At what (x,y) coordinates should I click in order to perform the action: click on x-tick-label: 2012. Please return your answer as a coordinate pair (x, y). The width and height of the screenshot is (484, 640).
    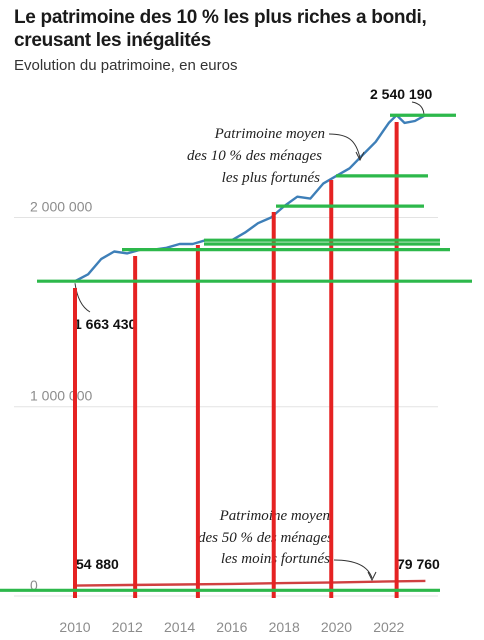
    Looking at the image, I should click on (127, 627).